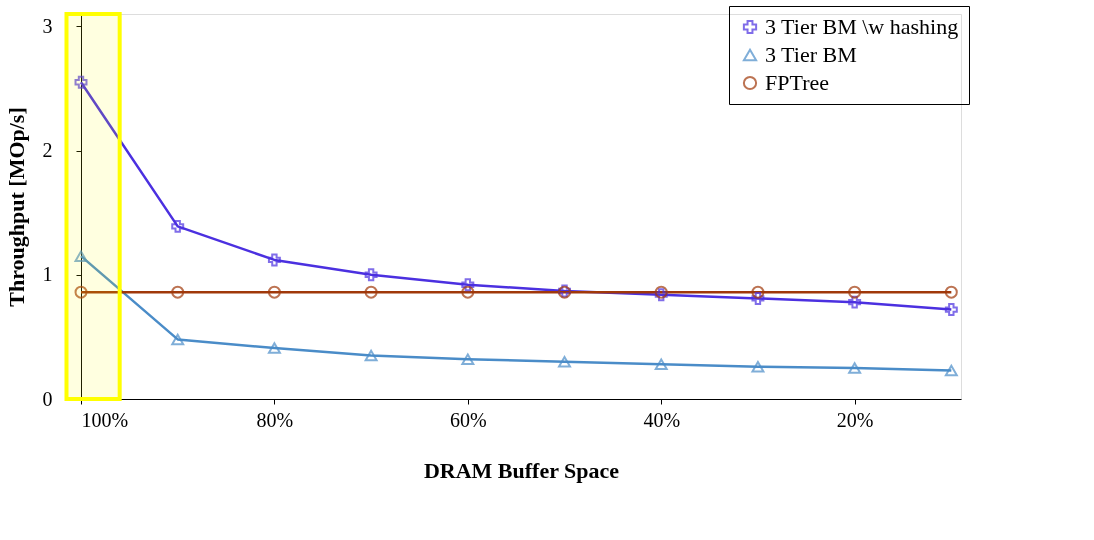  I want to click on x-tick-label: 40%, so click(662, 419).